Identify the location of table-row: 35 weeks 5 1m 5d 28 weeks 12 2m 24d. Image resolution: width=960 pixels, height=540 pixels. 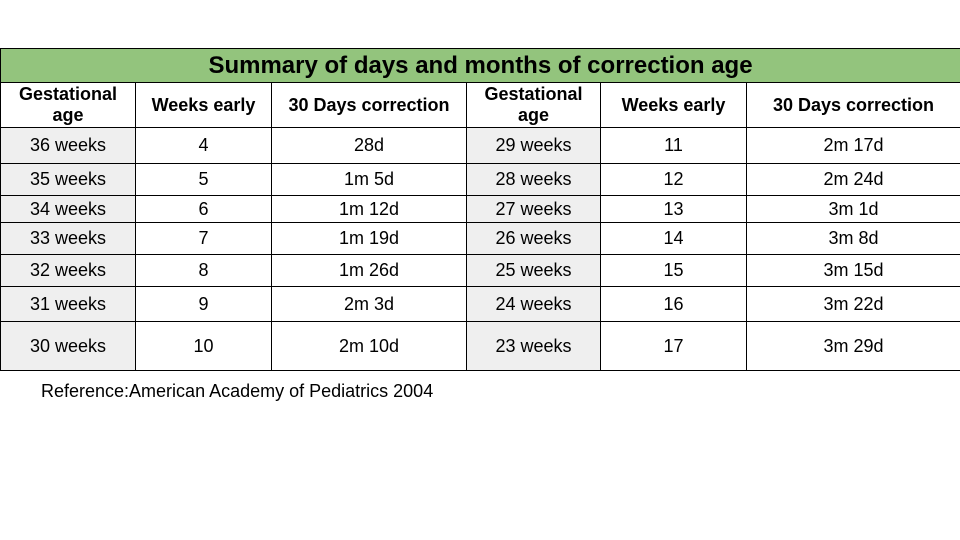
(480, 179).